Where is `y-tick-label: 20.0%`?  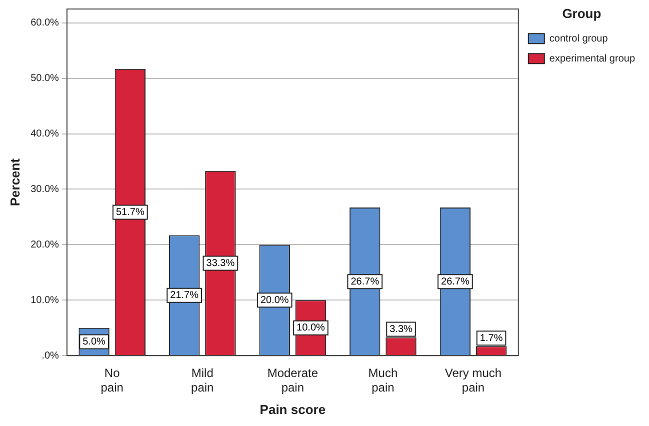
y-tick-label: 20.0% is located at coordinates (45, 244).